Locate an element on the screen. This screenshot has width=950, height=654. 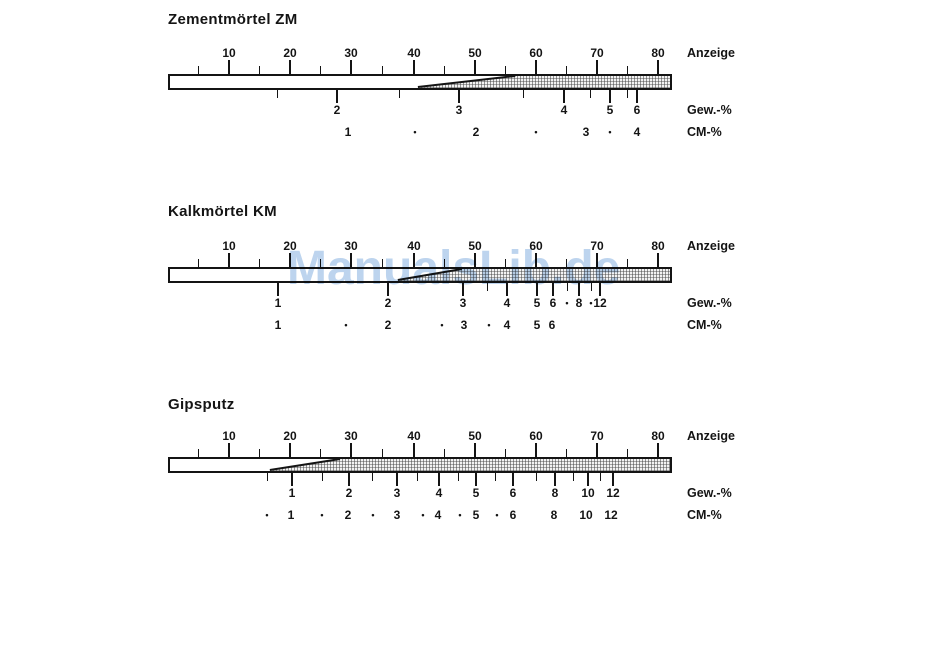
anzeige-unit-label: Anzeige is located at coordinates (711, 53).